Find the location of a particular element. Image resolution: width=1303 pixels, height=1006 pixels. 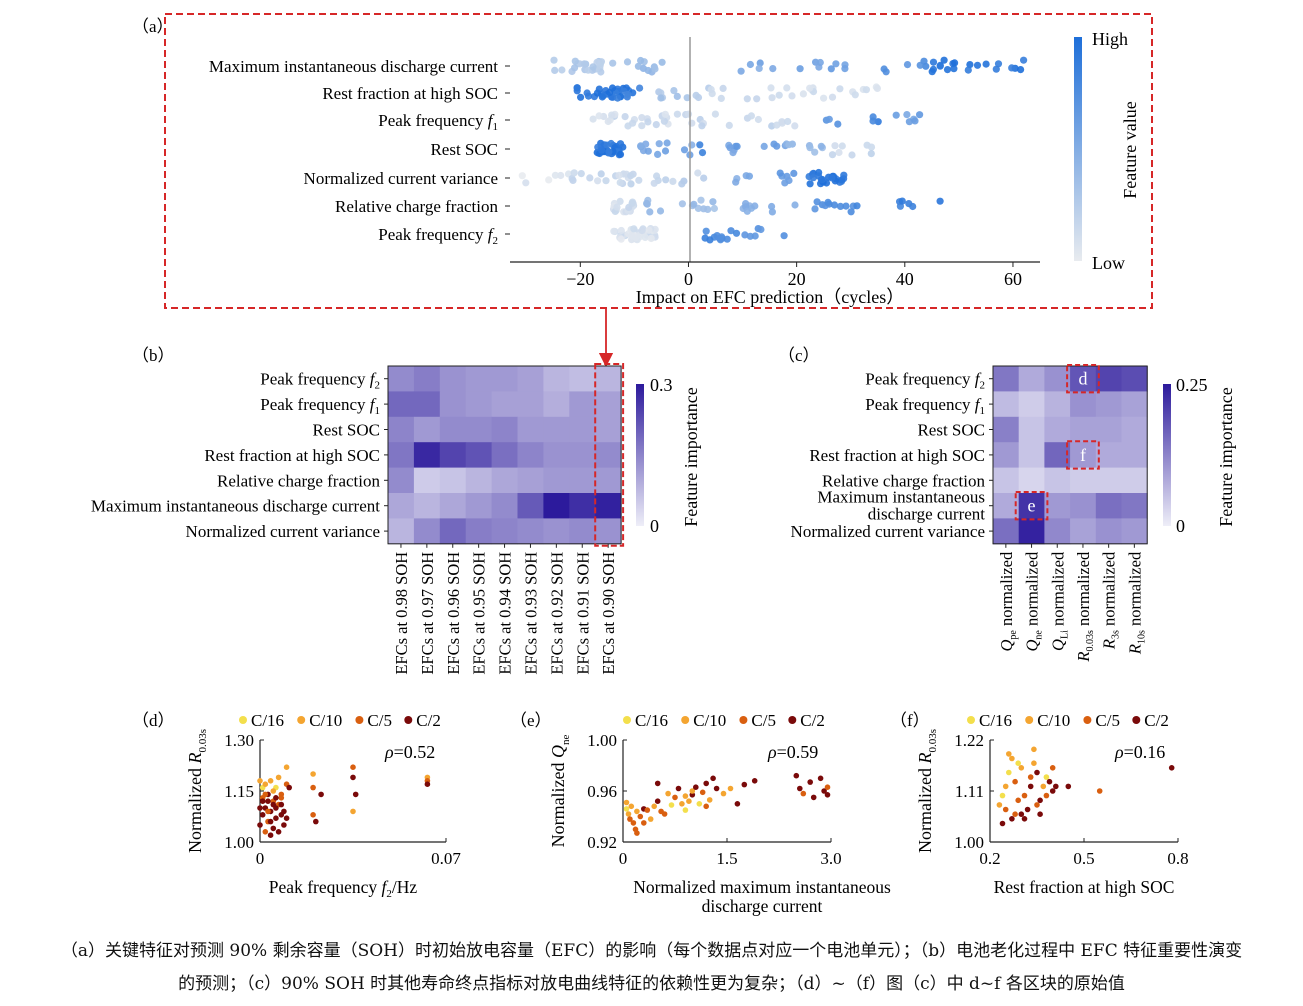

row-label: Rest SOC is located at coordinates (951, 430).